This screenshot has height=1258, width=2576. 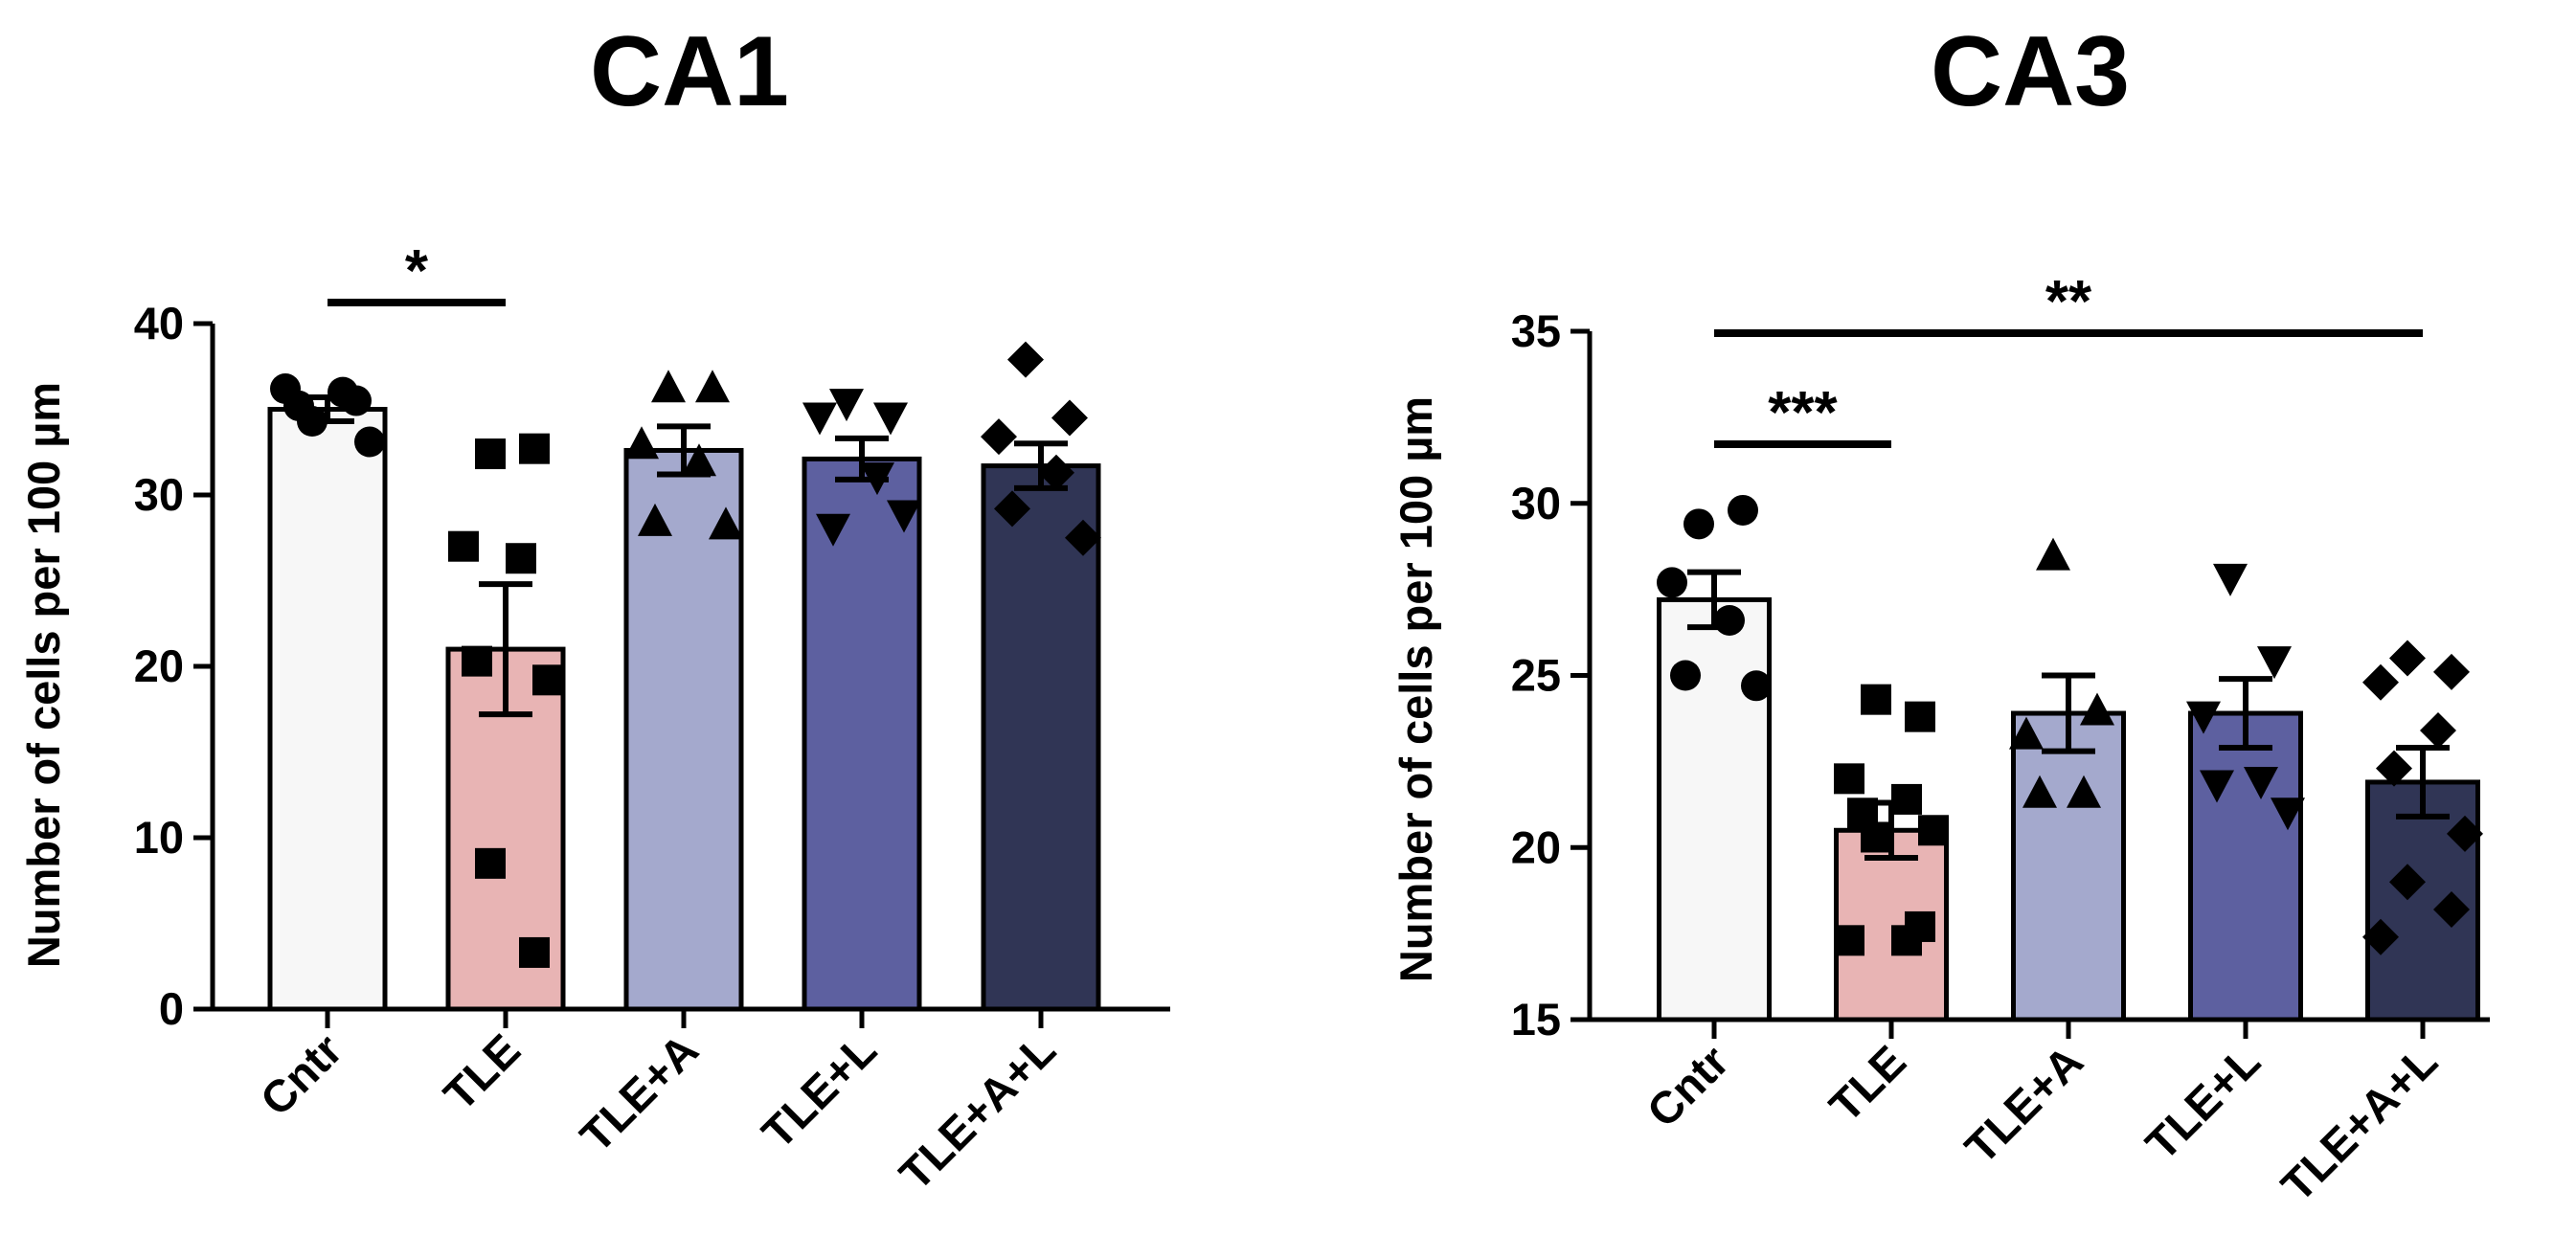 I want to click on y-tick-label: 15, so click(x=1536, y=1019).